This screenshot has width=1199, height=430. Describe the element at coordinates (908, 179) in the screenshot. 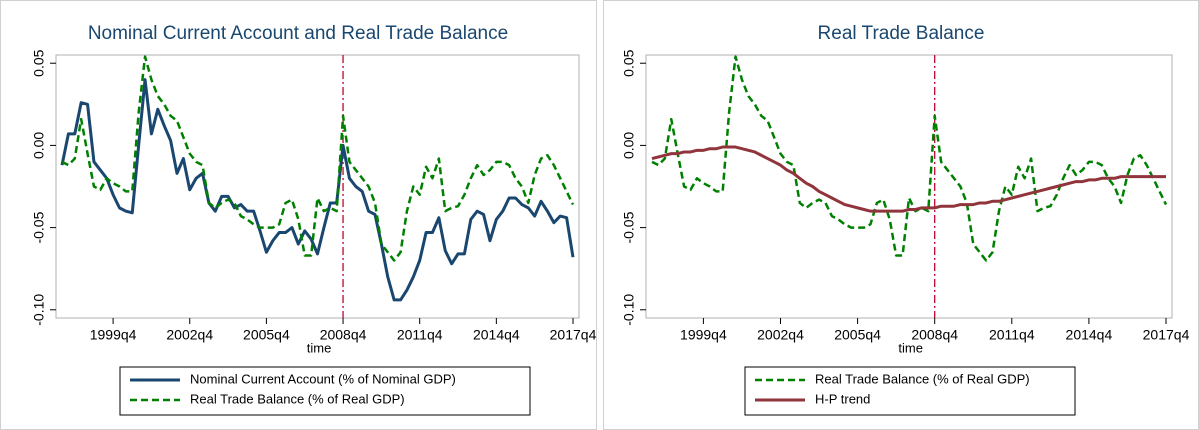

I see `series-line` at that location.